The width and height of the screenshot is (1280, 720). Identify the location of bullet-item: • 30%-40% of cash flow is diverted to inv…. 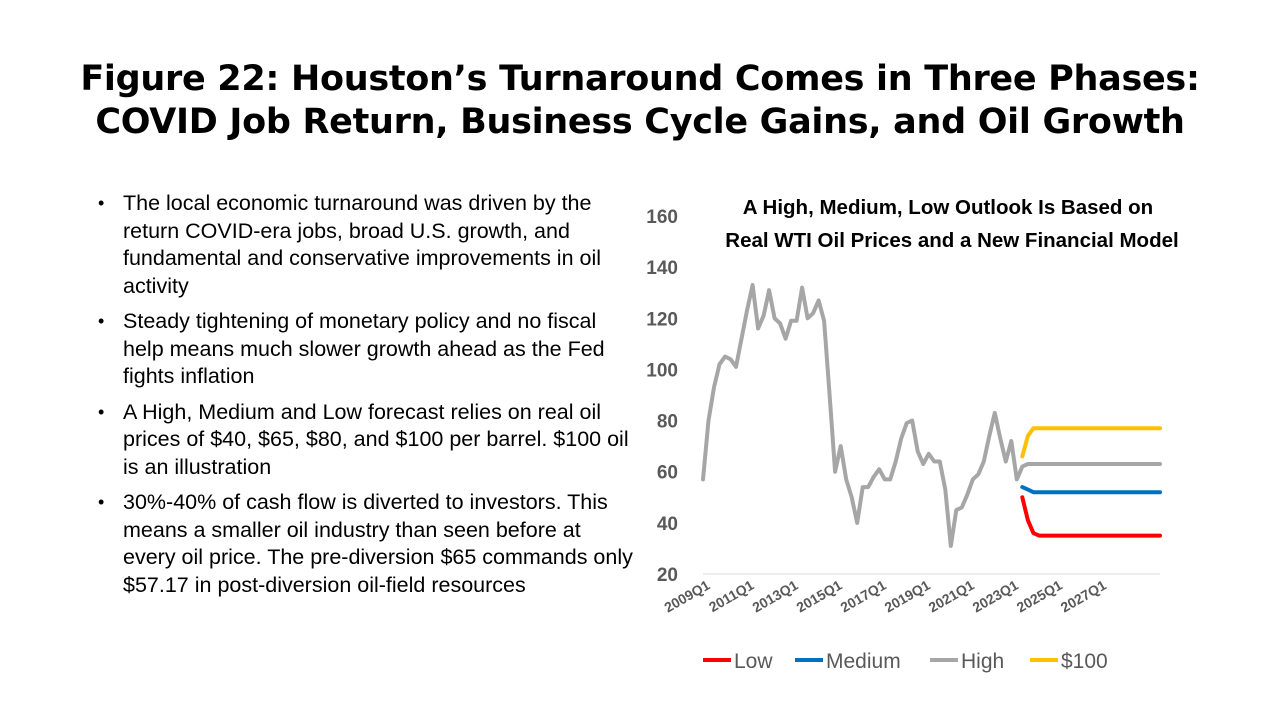
(366, 544).